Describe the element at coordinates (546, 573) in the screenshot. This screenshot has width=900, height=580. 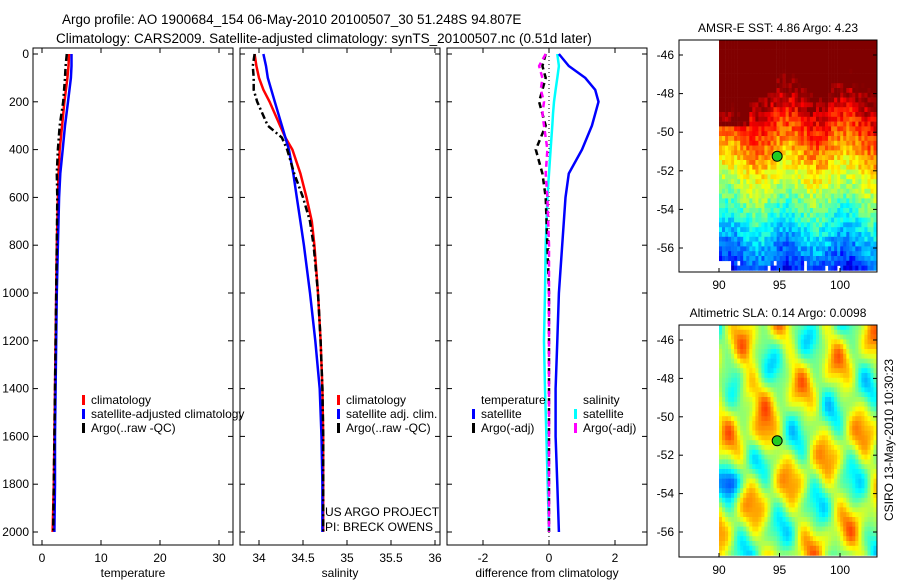
I see `x-axis-label: difference from climatology` at that location.